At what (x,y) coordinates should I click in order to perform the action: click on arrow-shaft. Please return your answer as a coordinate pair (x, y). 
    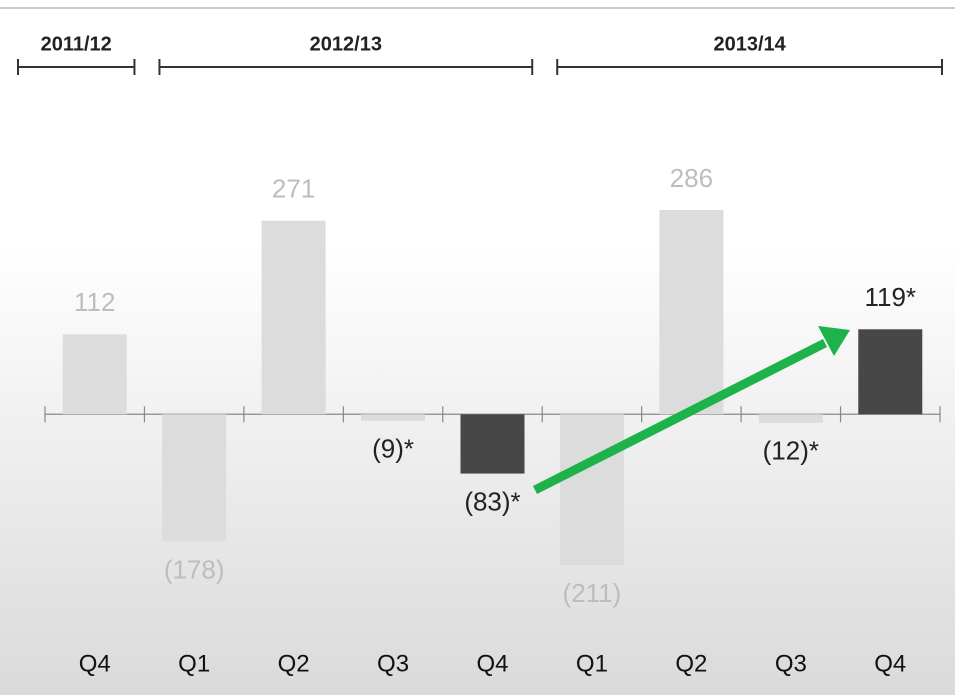
    Looking at the image, I should click on (680, 416).